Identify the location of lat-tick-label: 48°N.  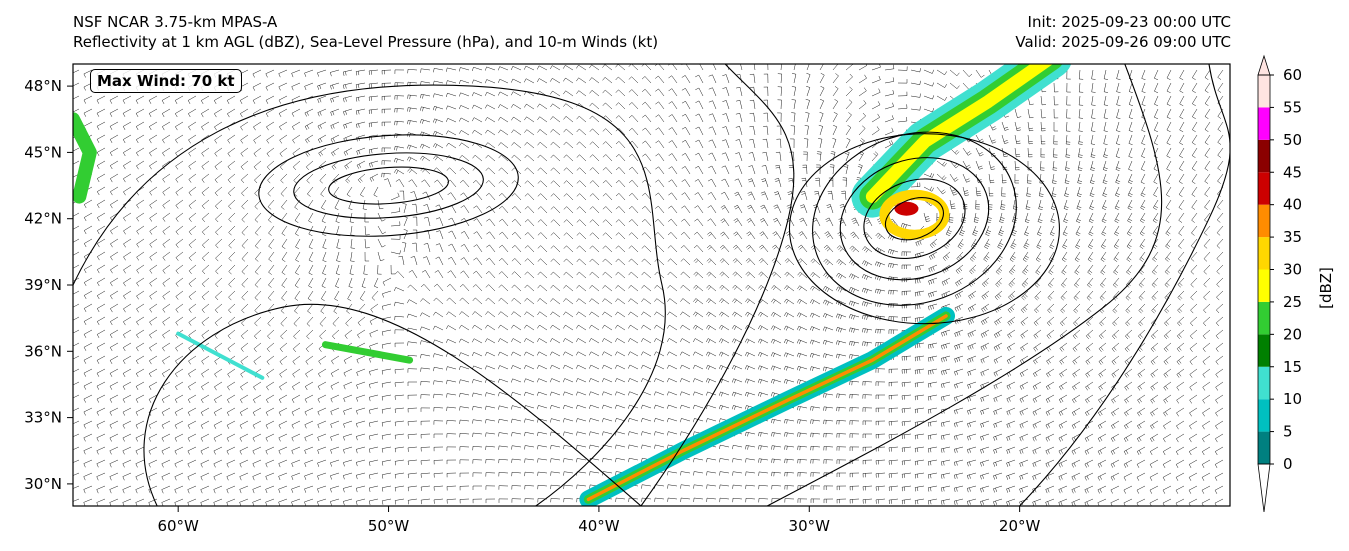
(43, 86).